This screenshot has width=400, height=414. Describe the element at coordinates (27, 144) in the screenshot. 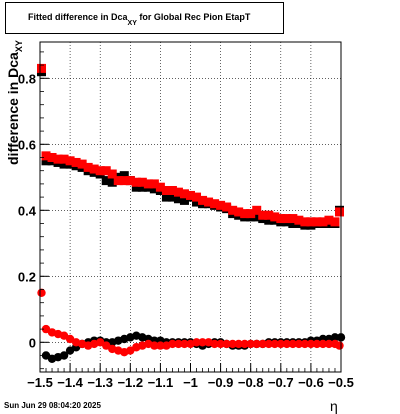

I see `y-tick-label: 0.6` at that location.